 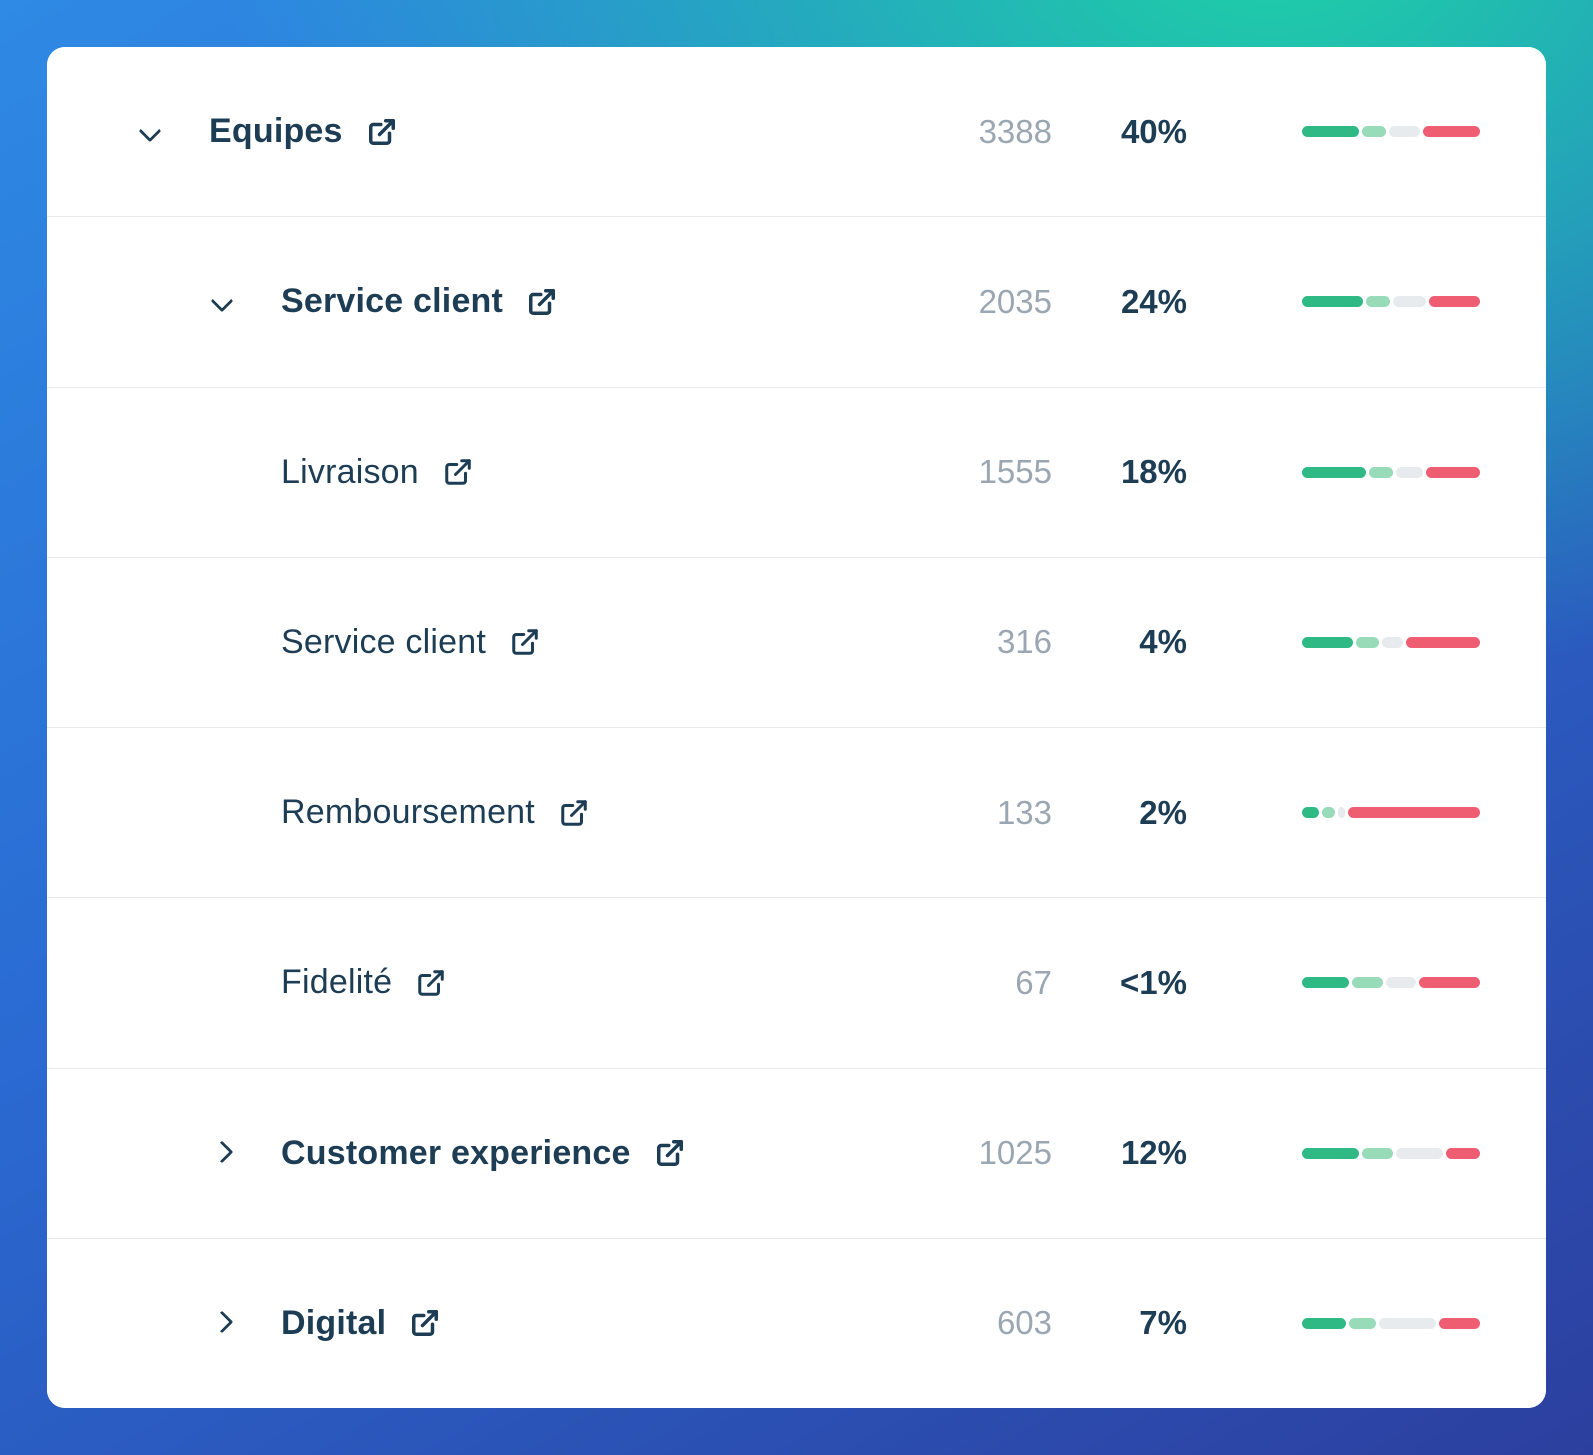 What do you see at coordinates (1163, 1323) in the screenshot?
I see `percent-value: 7%` at bounding box center [1163, 1323].